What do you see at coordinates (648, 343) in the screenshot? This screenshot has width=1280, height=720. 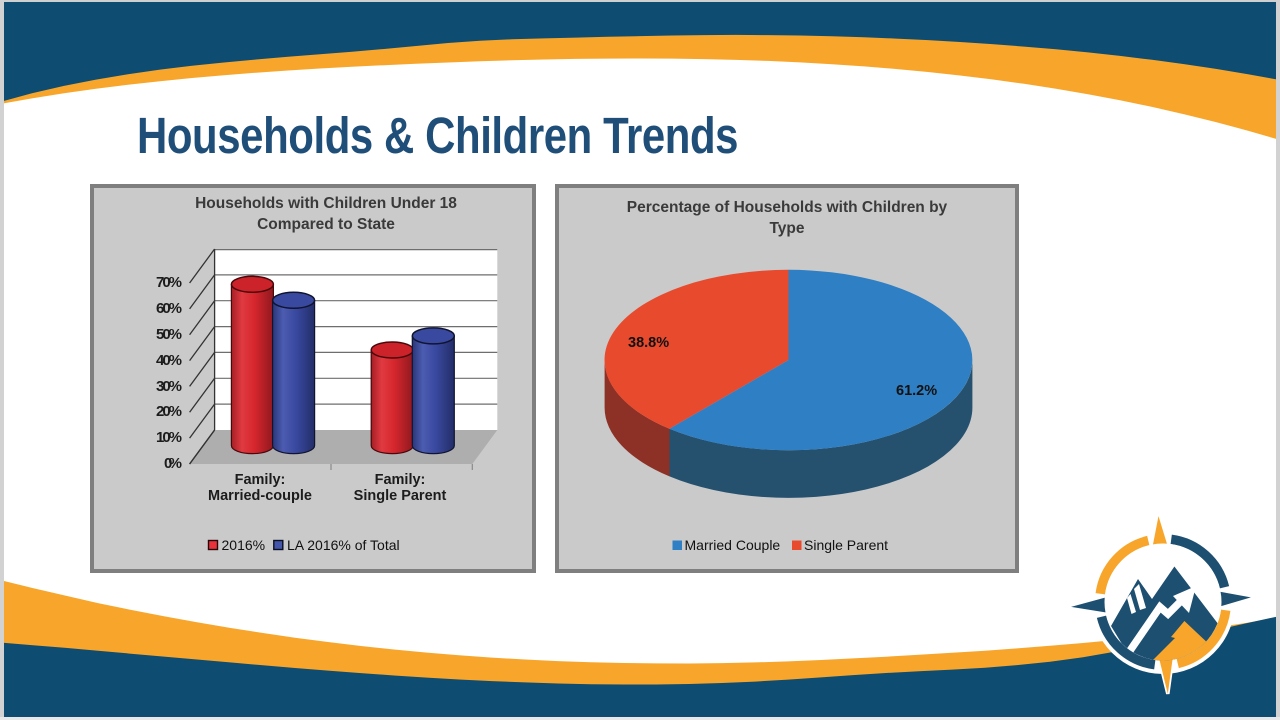 I see `svg-text: 38.8%` at bounding box center [648, 343].